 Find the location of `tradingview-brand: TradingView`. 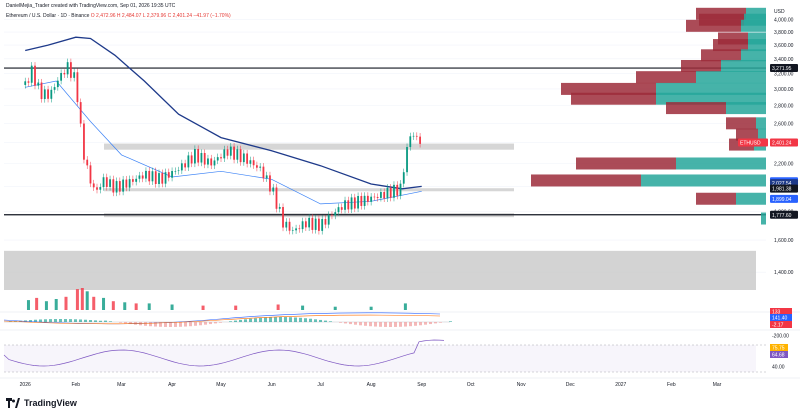

tradingview-brand: TradingView is located at coordinates (41, 403).